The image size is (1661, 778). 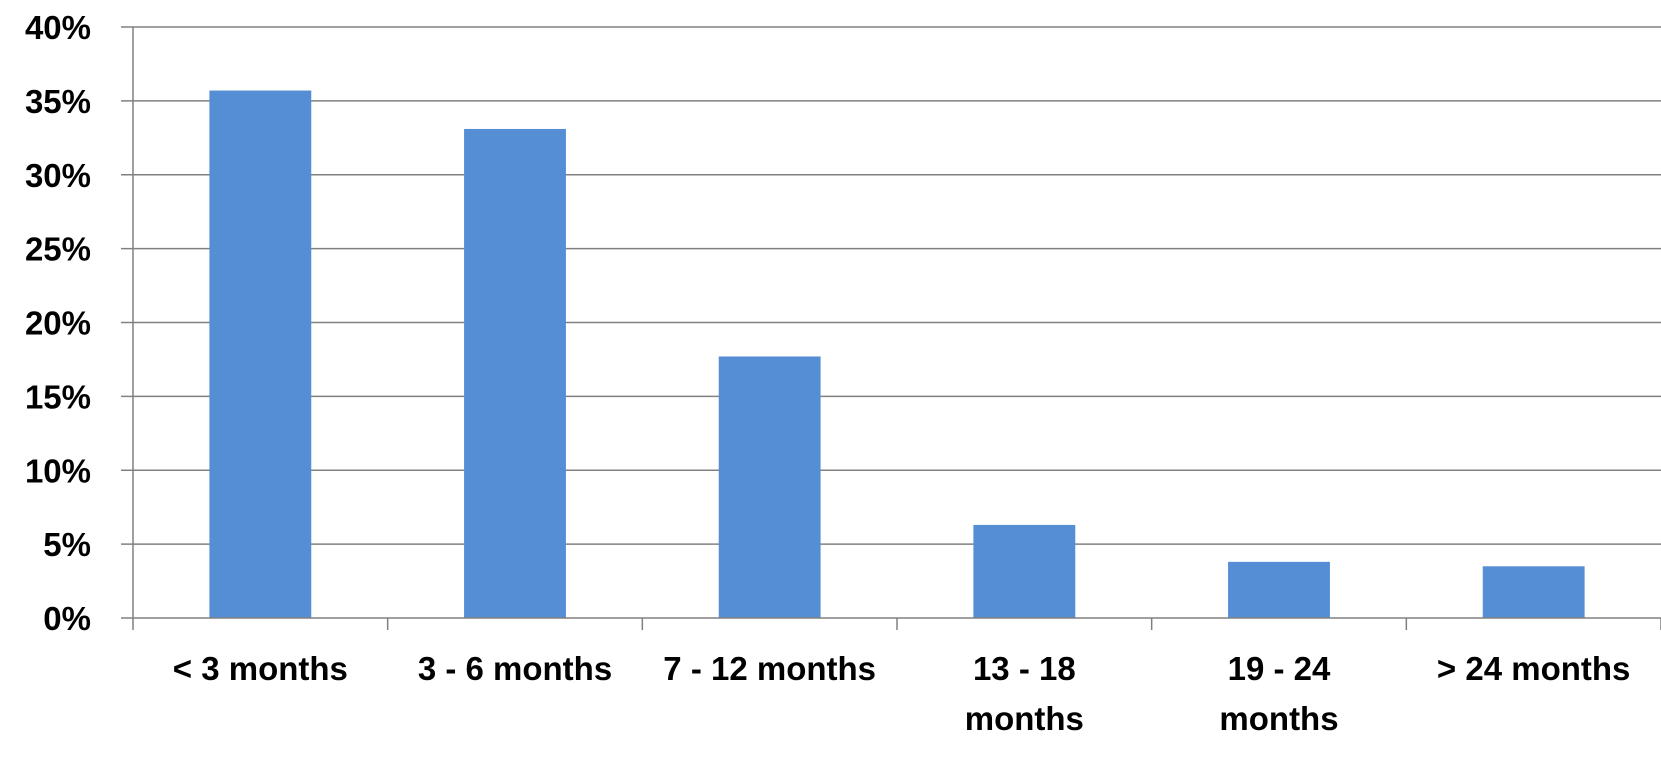 I want to click on y-tick-label: 10%, so click(x=58, y=470).